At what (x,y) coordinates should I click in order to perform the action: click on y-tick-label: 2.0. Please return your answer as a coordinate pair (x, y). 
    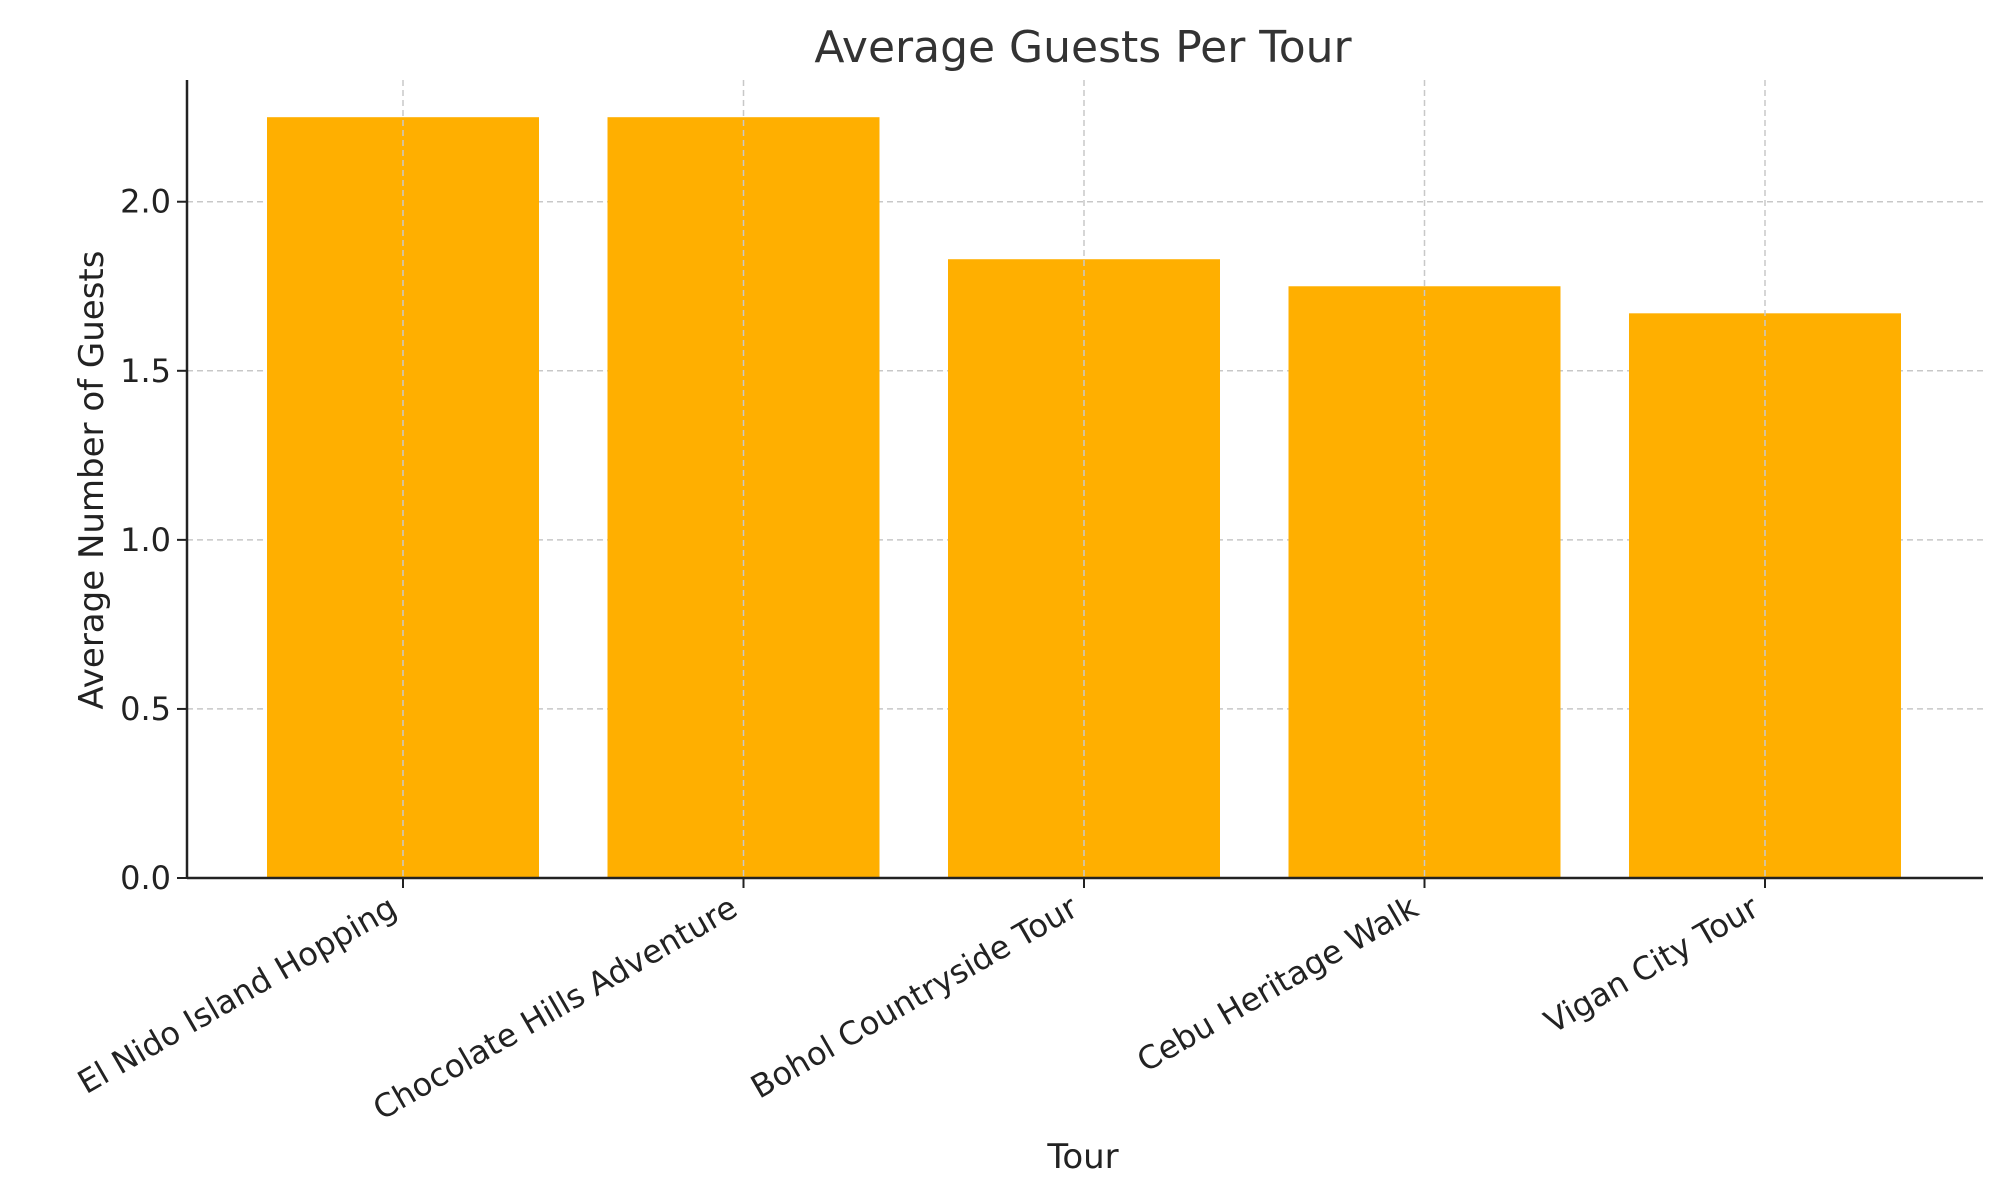
    Looking at the image, I should click on (145, 202).